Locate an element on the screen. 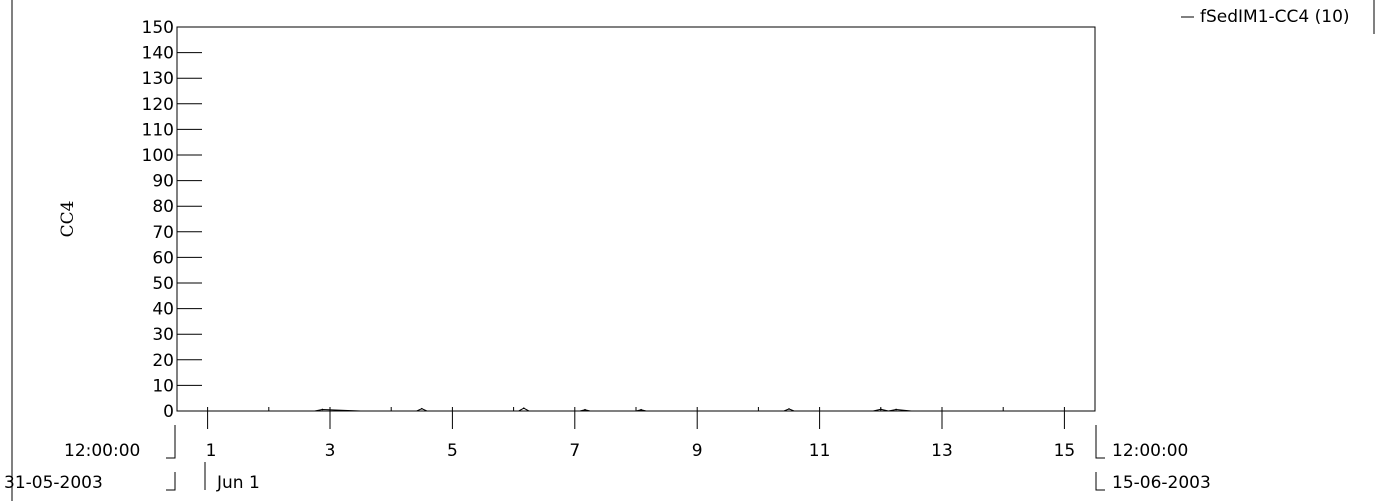 Image resolution: width=1389 pixels, height=501 pixels. x-tick-label: 9 is located at coordinates (697, 451).